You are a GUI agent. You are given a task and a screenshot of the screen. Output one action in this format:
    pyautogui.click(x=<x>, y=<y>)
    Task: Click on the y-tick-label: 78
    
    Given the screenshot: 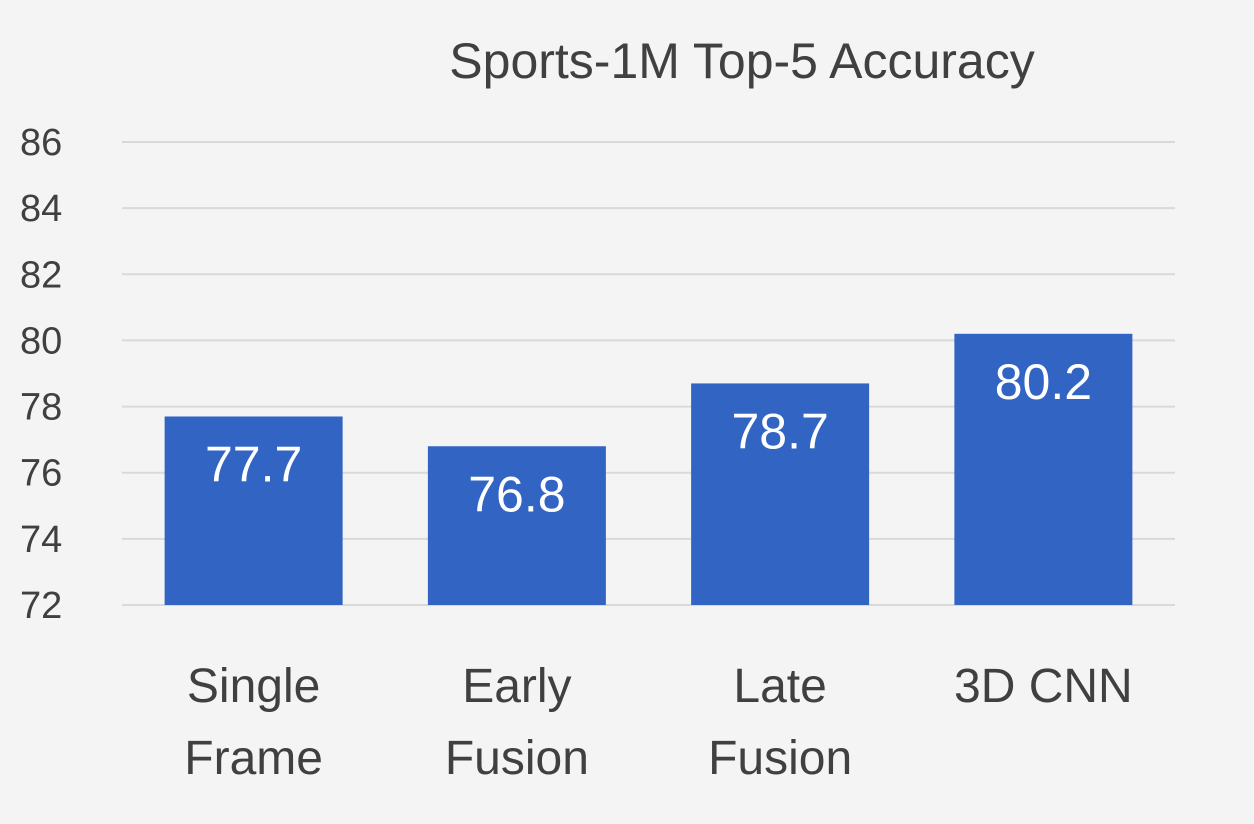 What is the action you would take?
    pyautogui.click(x=41, y=408)
    